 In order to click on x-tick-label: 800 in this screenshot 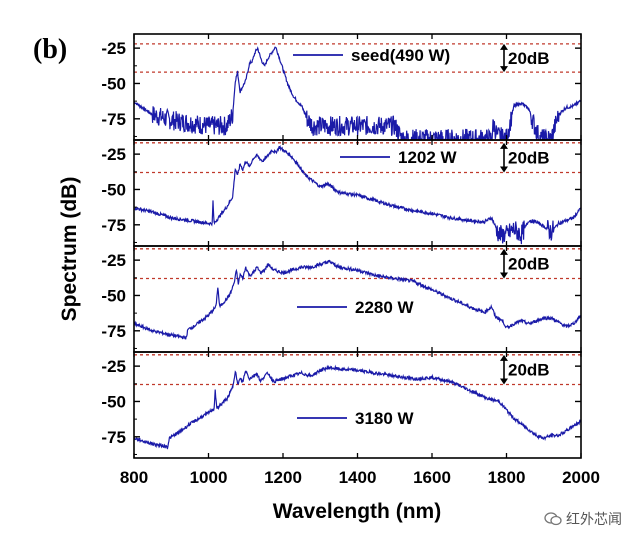, I will do `click(134, 477)`.